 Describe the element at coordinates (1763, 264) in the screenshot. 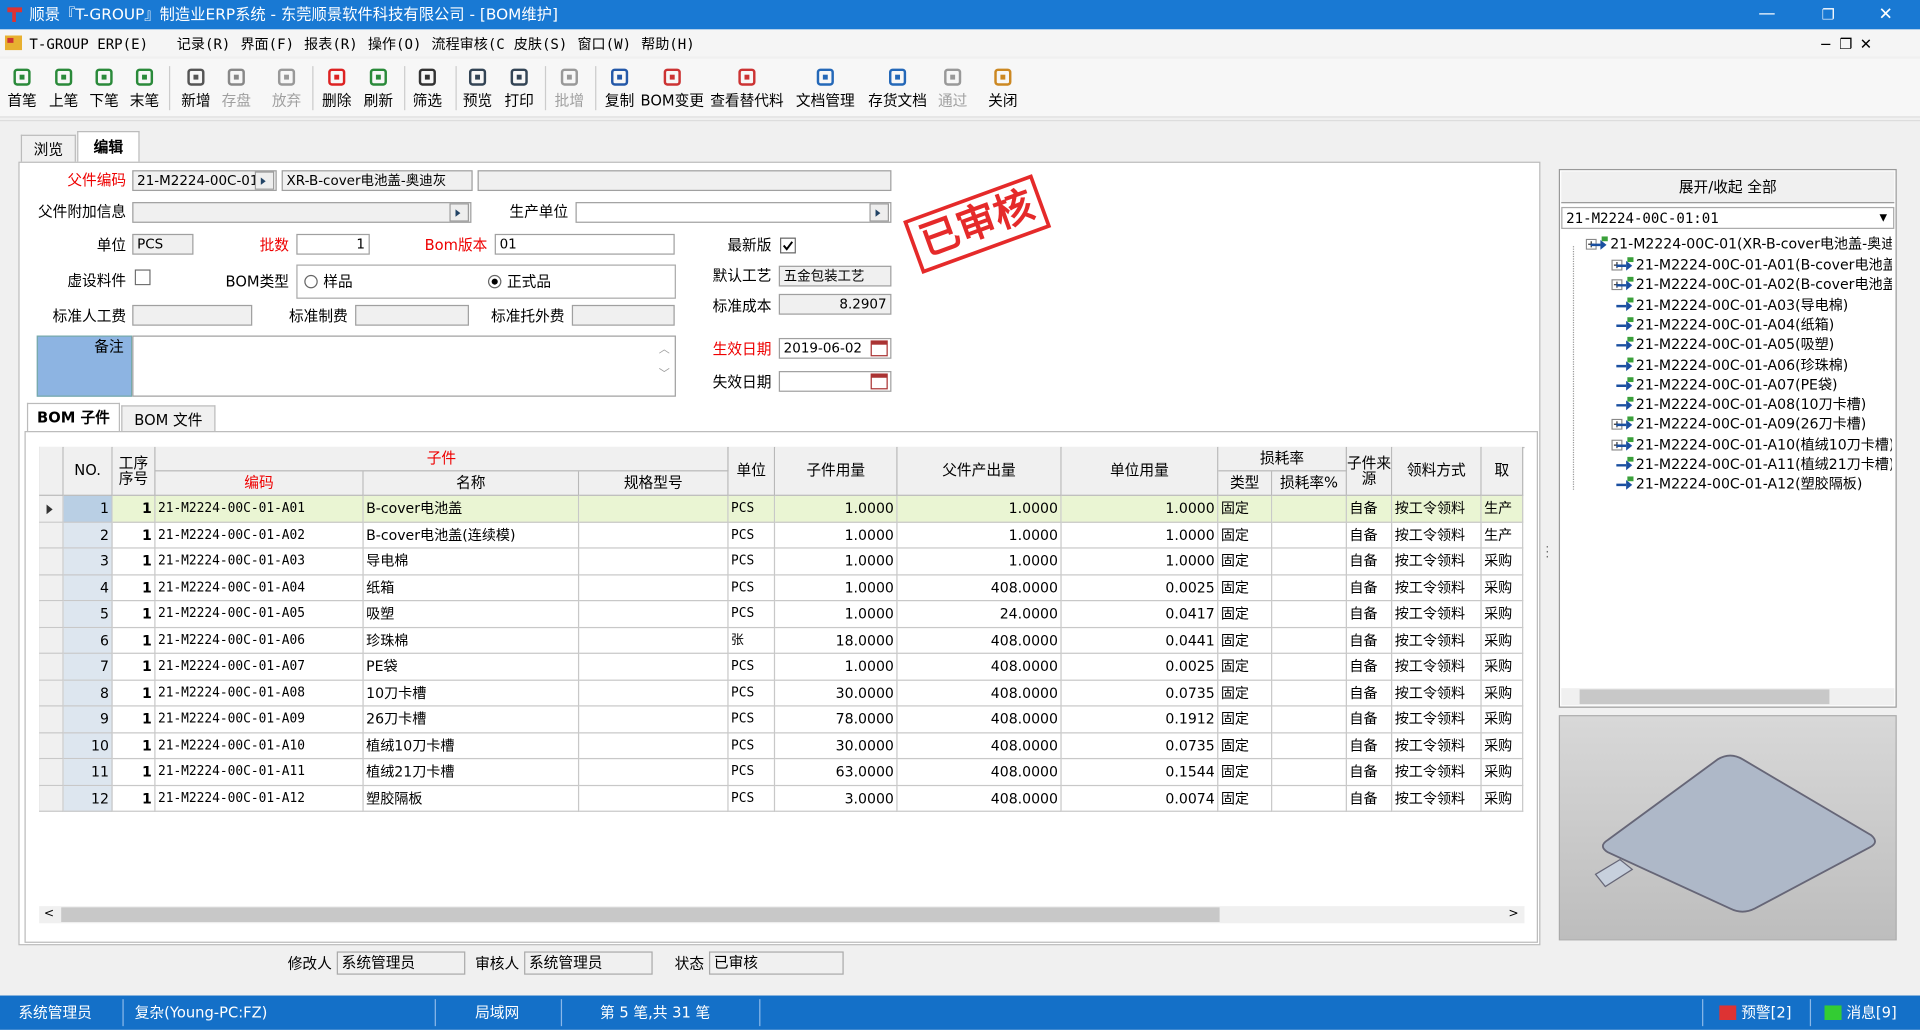

I see `tree-node: 21-M2224-00C-01-A01(B-cover电池盖)` at that location.